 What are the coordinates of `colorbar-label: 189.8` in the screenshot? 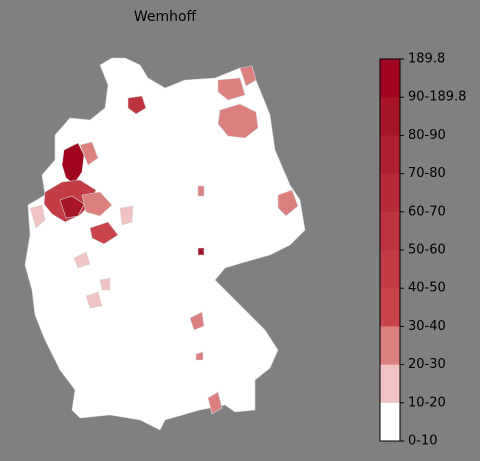 It's located at (426, 59).